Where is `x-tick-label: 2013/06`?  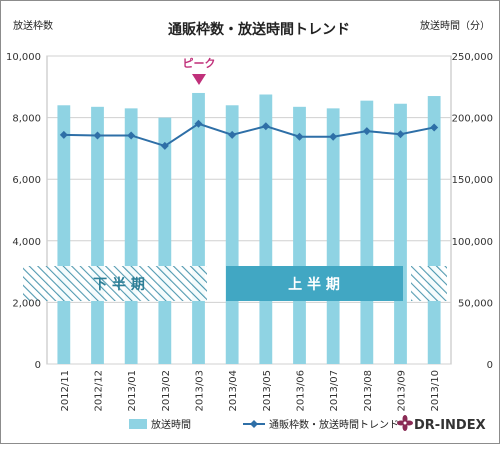
x-tick-label: 2013/06 is located at coordinates (301, 391).